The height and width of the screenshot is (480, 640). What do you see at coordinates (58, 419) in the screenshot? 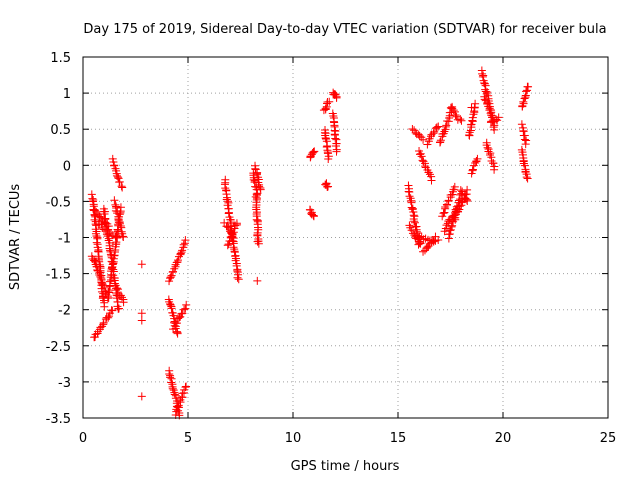
I see `y-tick-label: -3.5` at bounding box center [58, 419].